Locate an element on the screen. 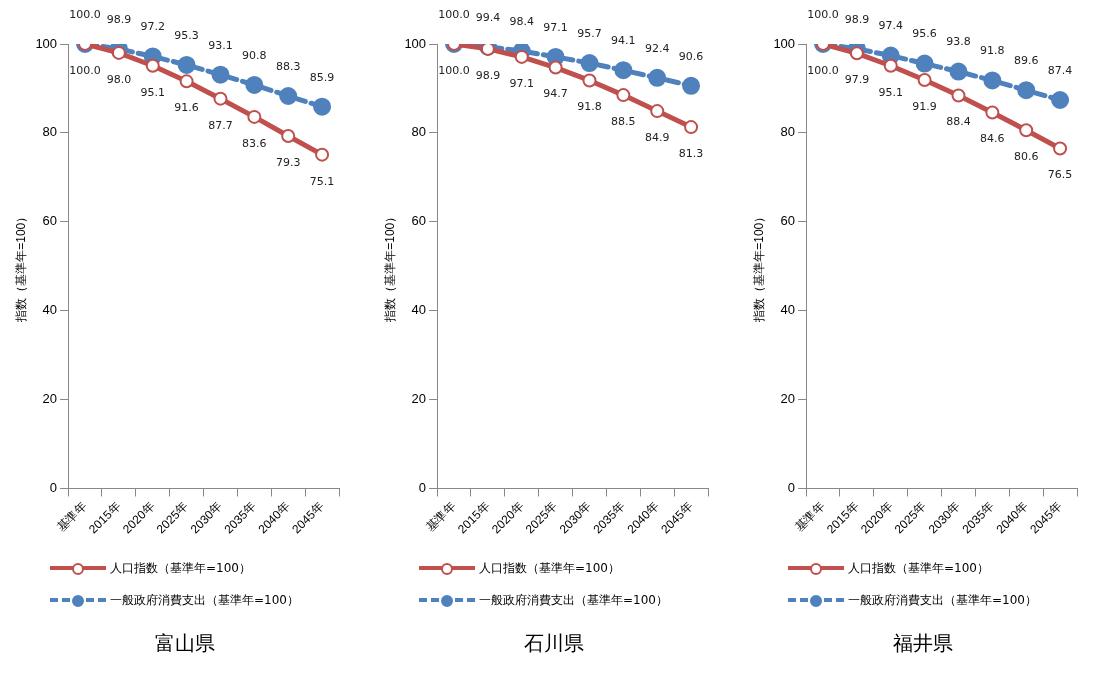  data-label: 95.7 is located at coordinates (589, 33).